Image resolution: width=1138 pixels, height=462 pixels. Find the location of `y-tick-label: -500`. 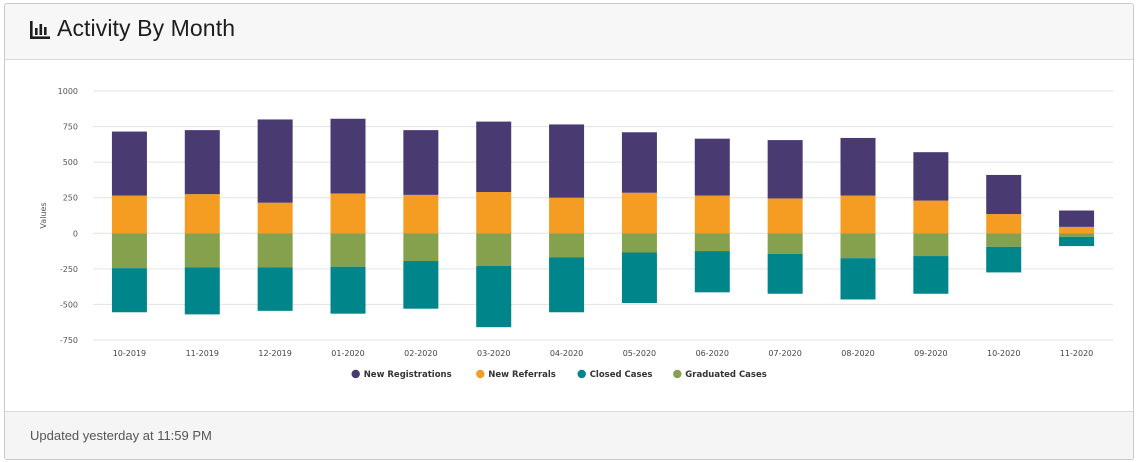

y-tick-label: -500 is located at coordinates (69, 304).